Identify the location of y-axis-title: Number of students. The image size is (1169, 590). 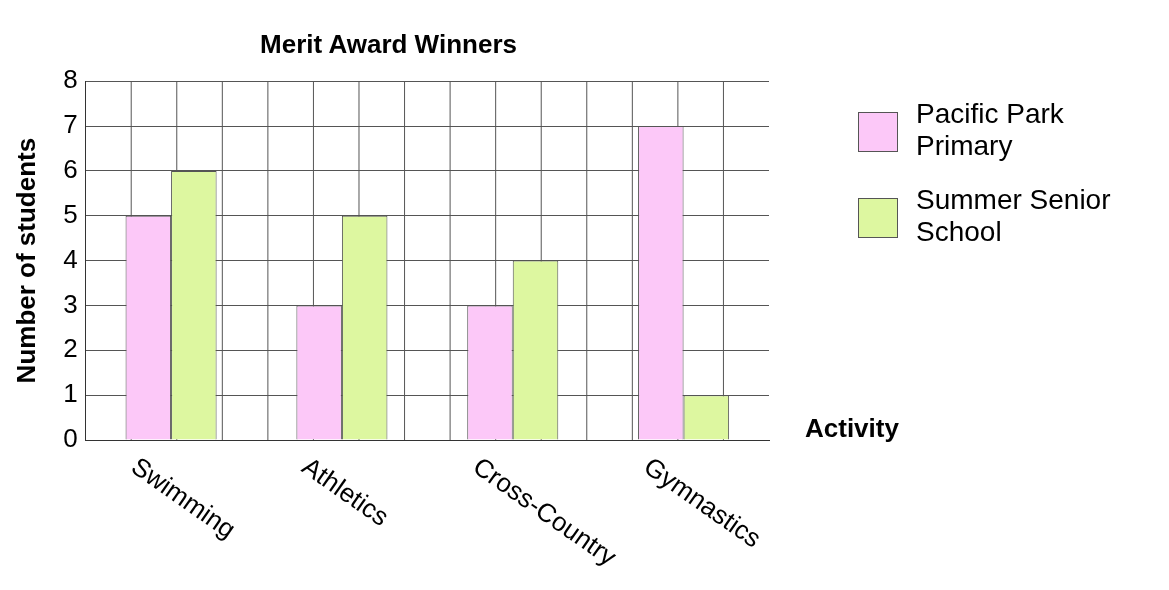
(25, 260).